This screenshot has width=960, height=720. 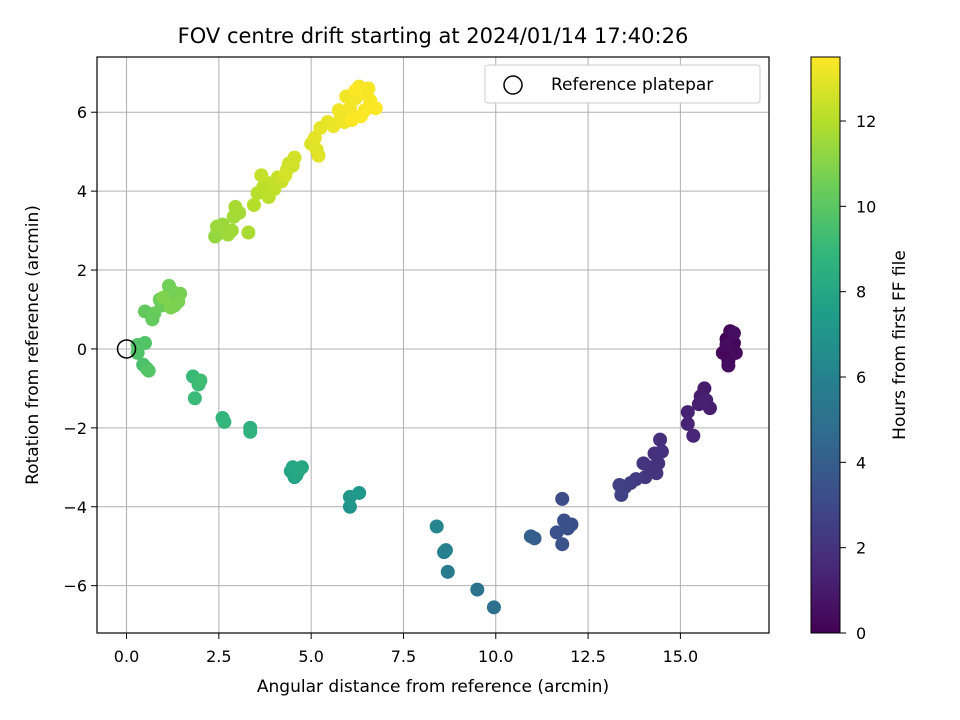 I want to click on legend-label: Reference platepar, so click(x=632, y=85).